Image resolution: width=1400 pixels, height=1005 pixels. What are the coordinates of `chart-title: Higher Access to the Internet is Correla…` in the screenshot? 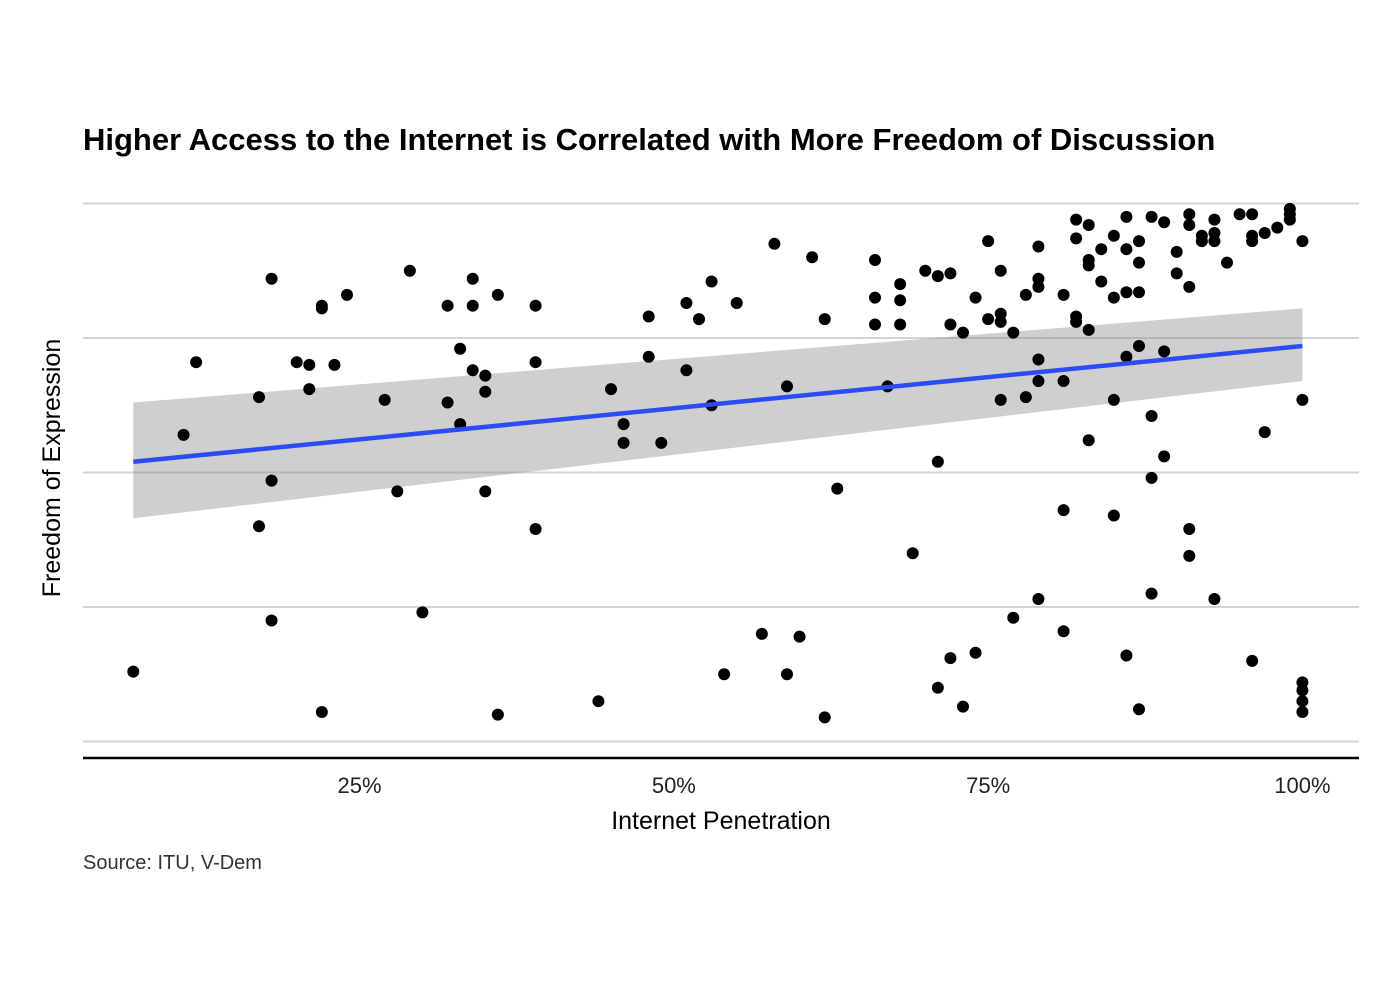 It's located at (649, 139).